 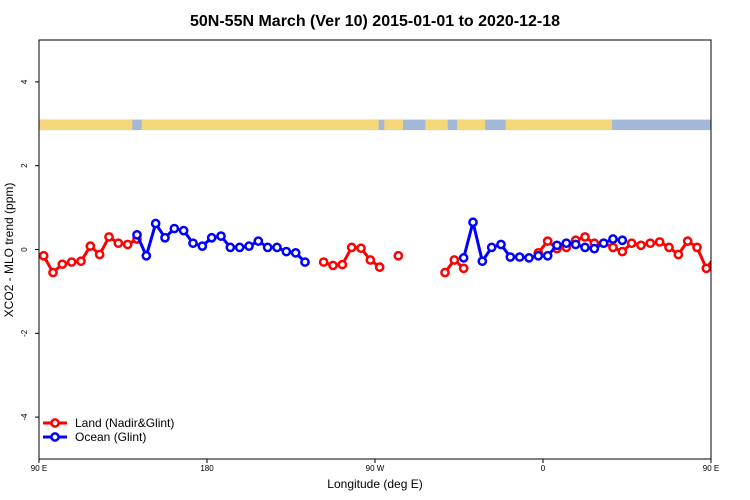 What do you see at coordinates (380, 242) in the screenshot?
I see `series-ocean` at bounding box center [380, 242].